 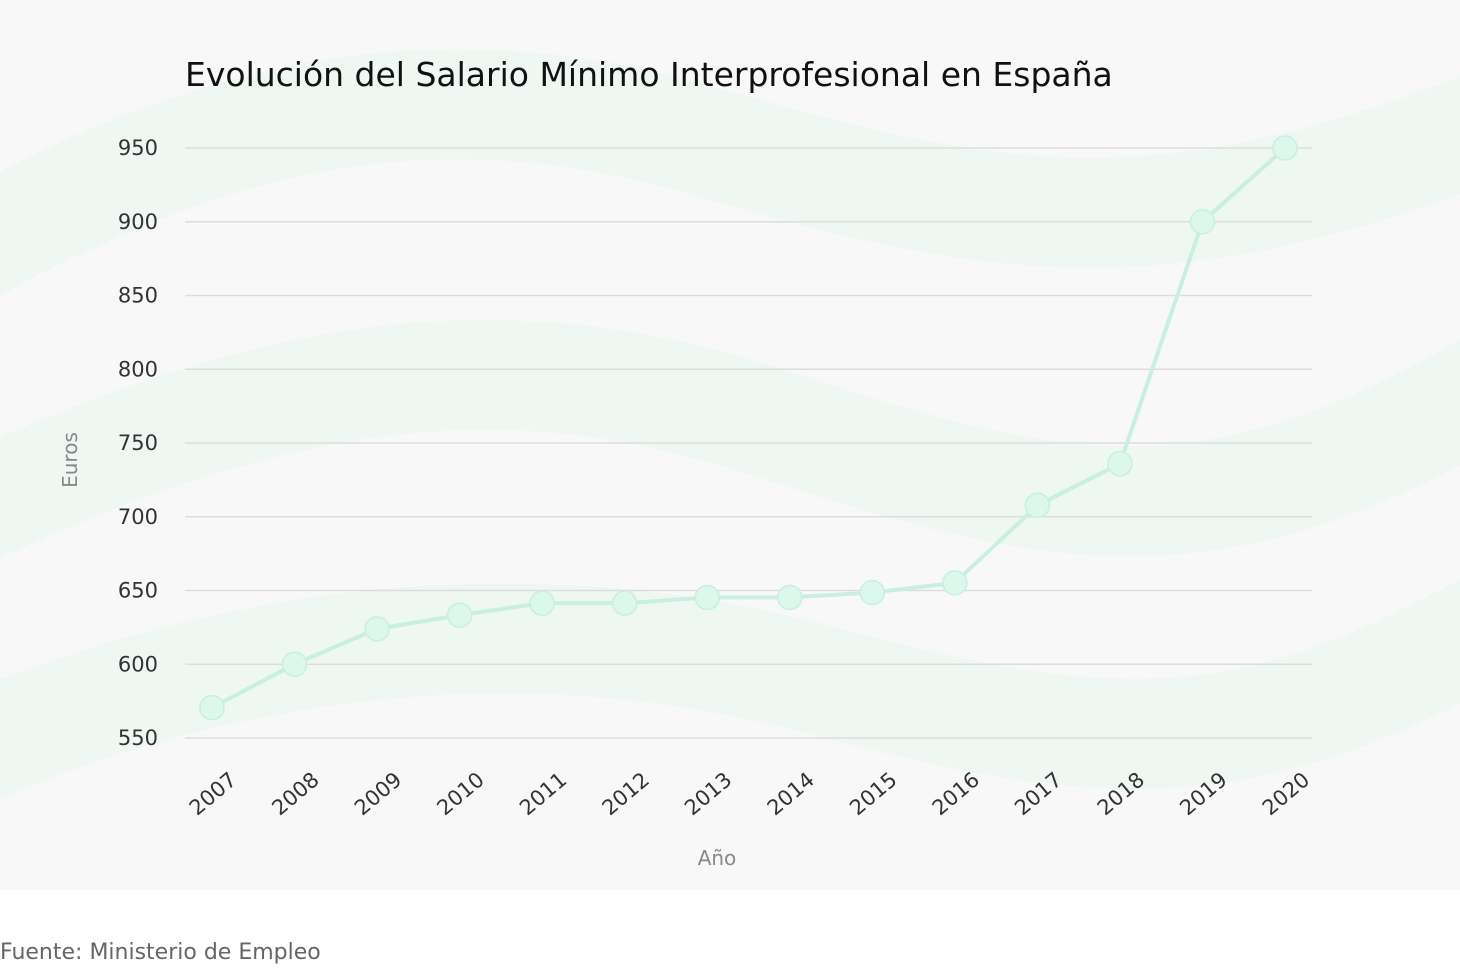 I want to click on x-tick-label: 2013, so click(x=708, y=793).